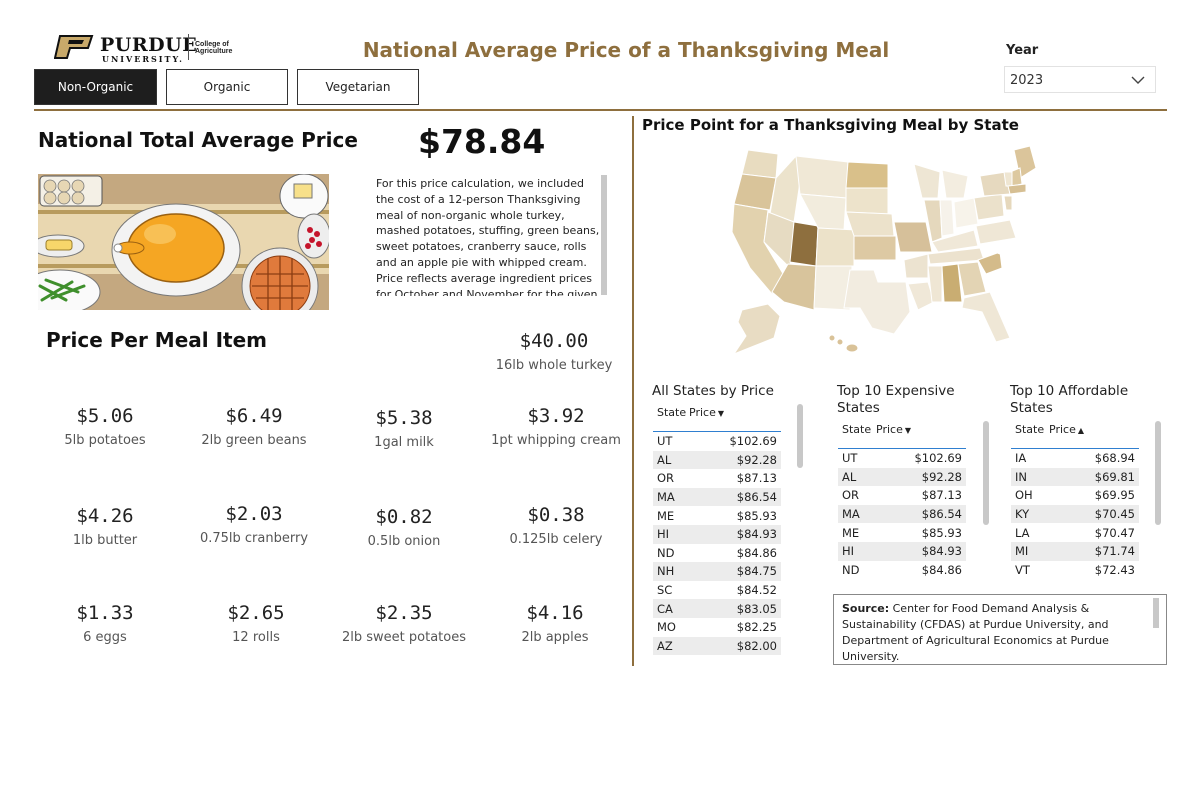  I want to click on items-title: Price Per Meal Item, so click(156, 340).